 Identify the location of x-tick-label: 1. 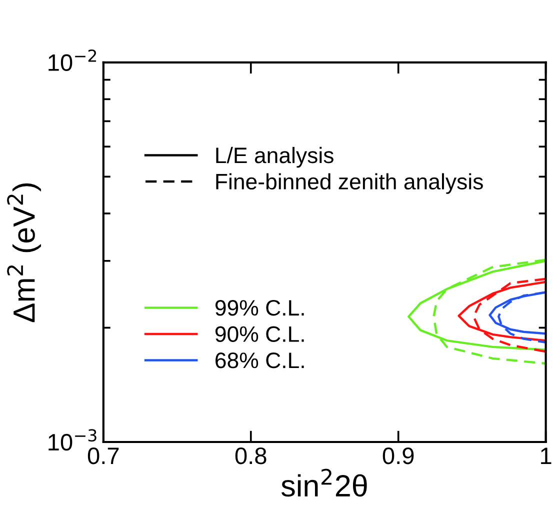
(546, 456).